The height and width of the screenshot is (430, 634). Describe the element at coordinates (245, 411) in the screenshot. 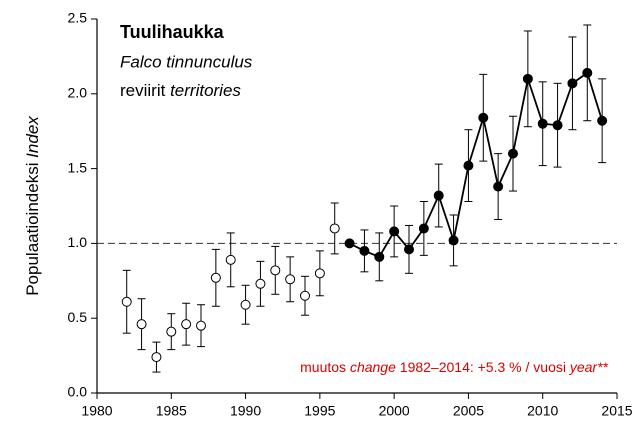

I see `x-tick-label: 1990` at that location.